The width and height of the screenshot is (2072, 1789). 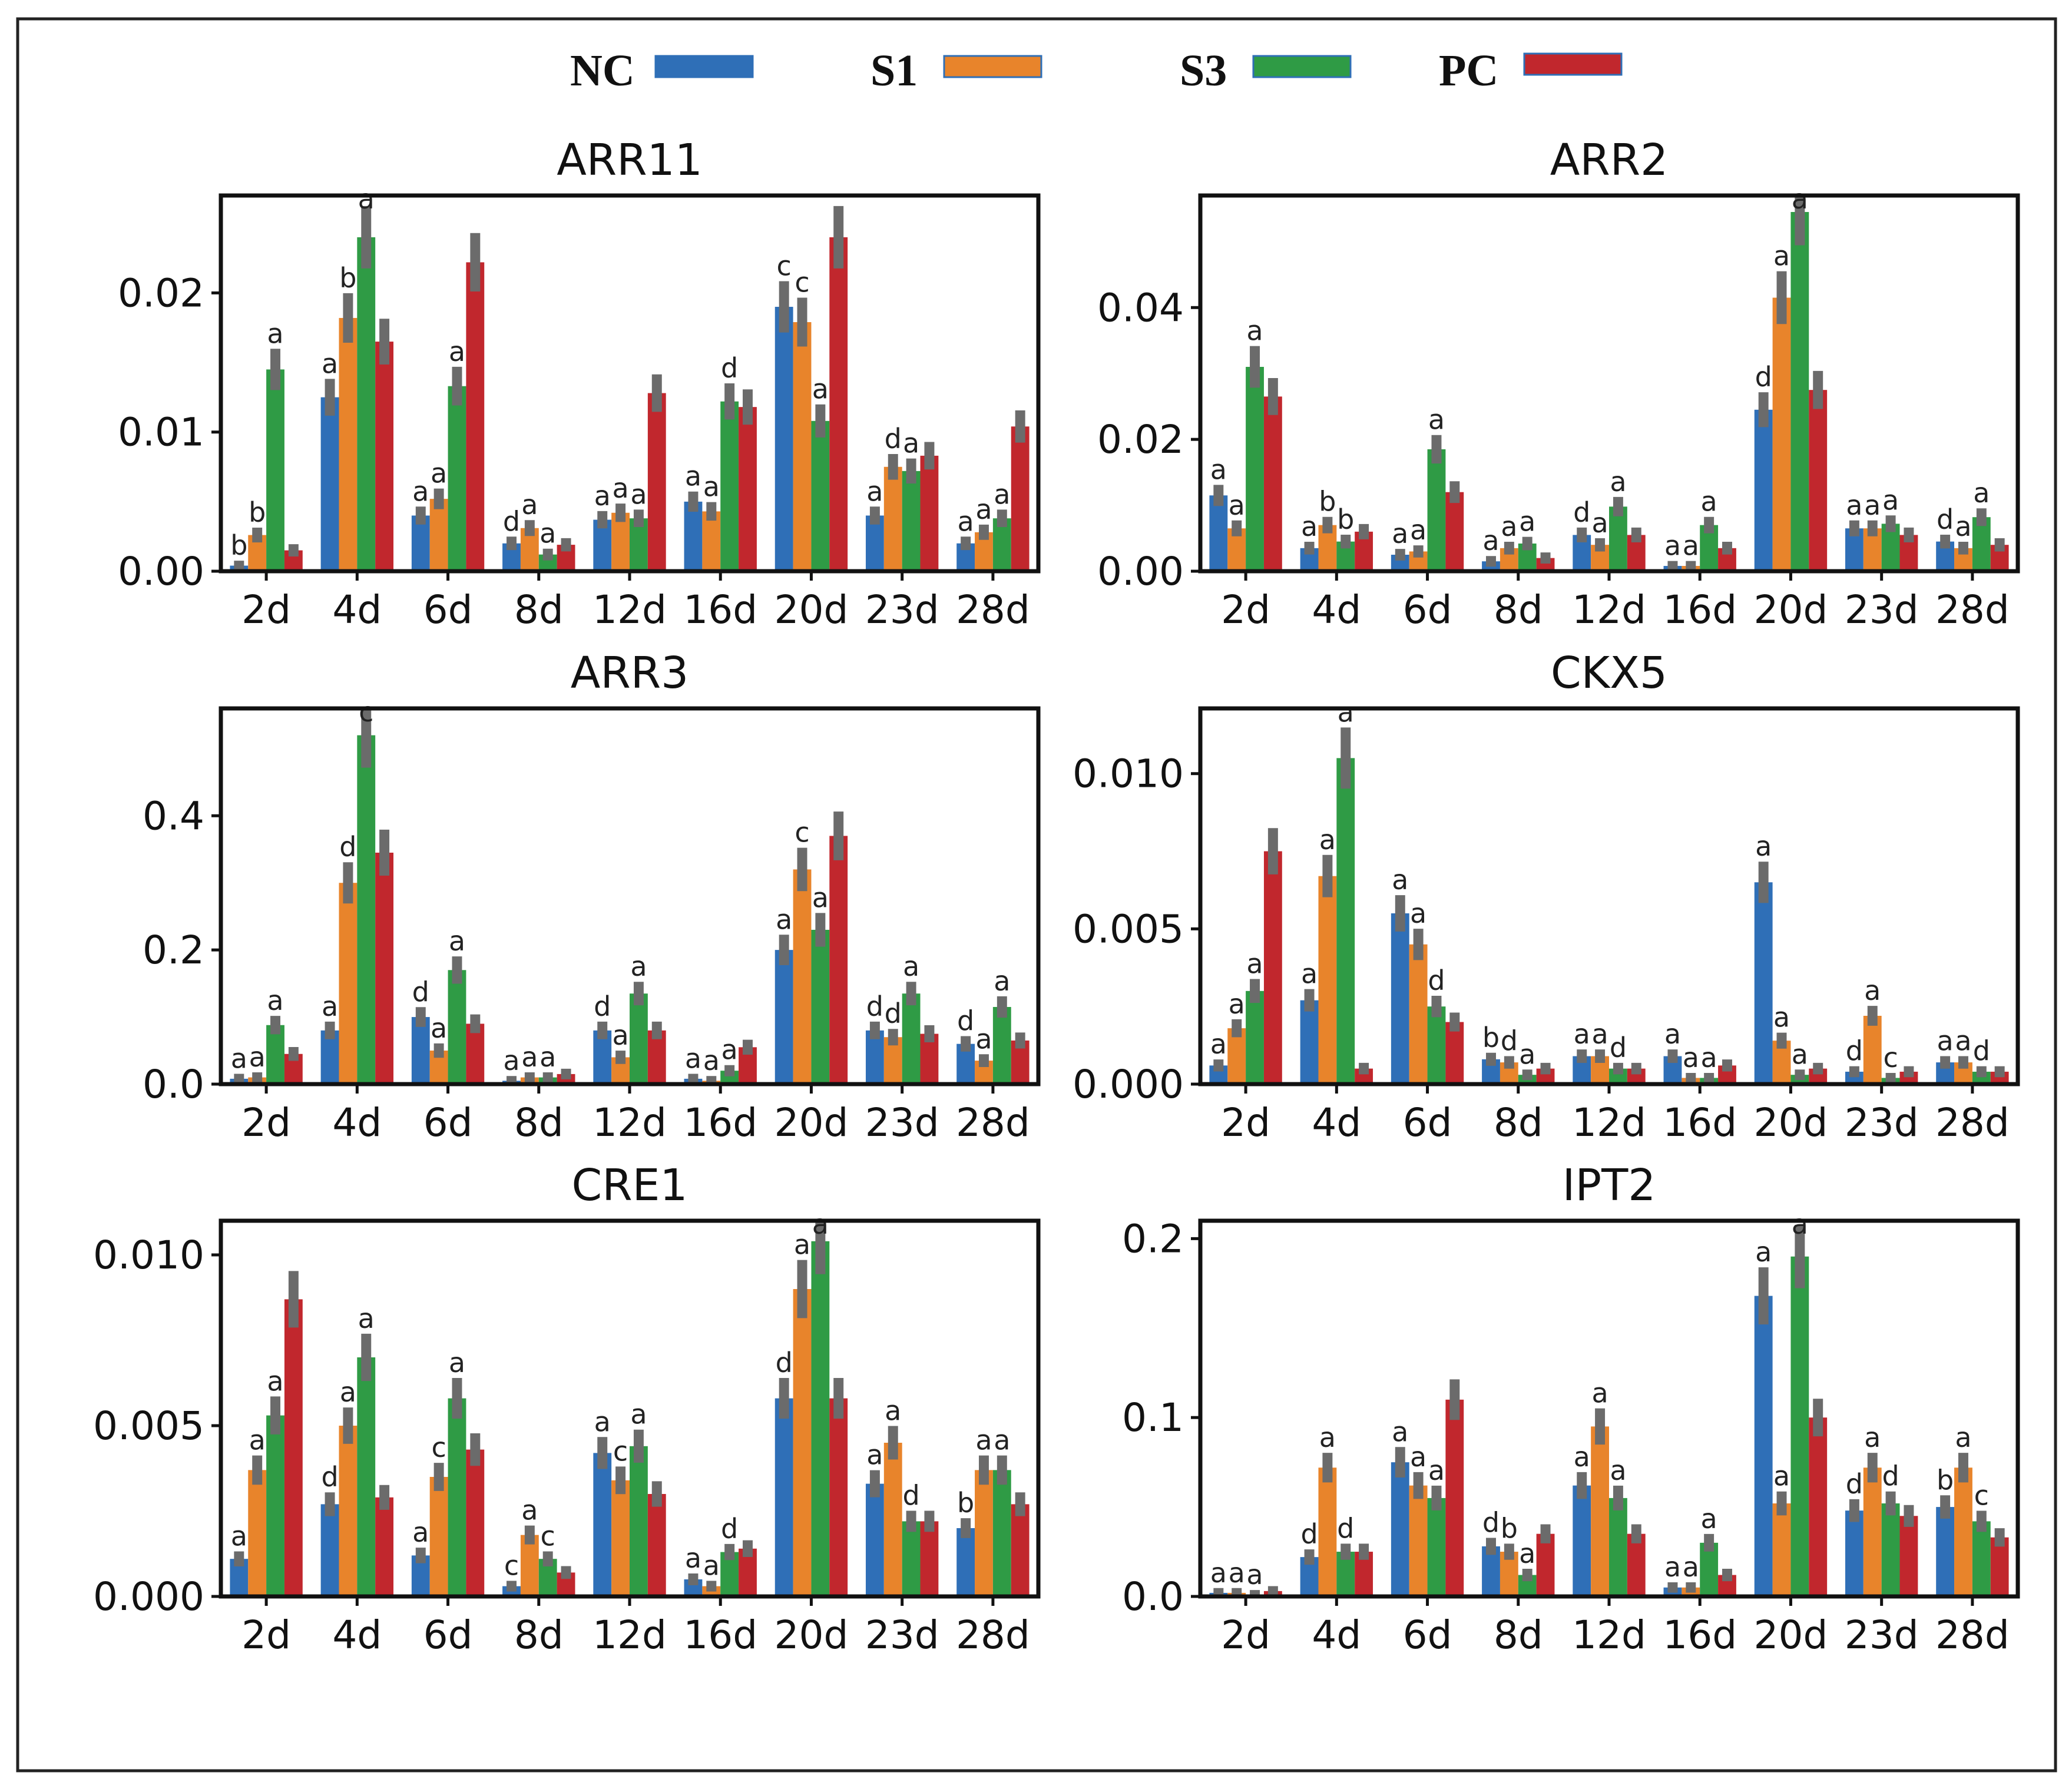 What do you see at coordinates (1908, 1556) in the screenshot?
I see `ipt2-bar-pc-23d` at bounding box center [1908, 1556].